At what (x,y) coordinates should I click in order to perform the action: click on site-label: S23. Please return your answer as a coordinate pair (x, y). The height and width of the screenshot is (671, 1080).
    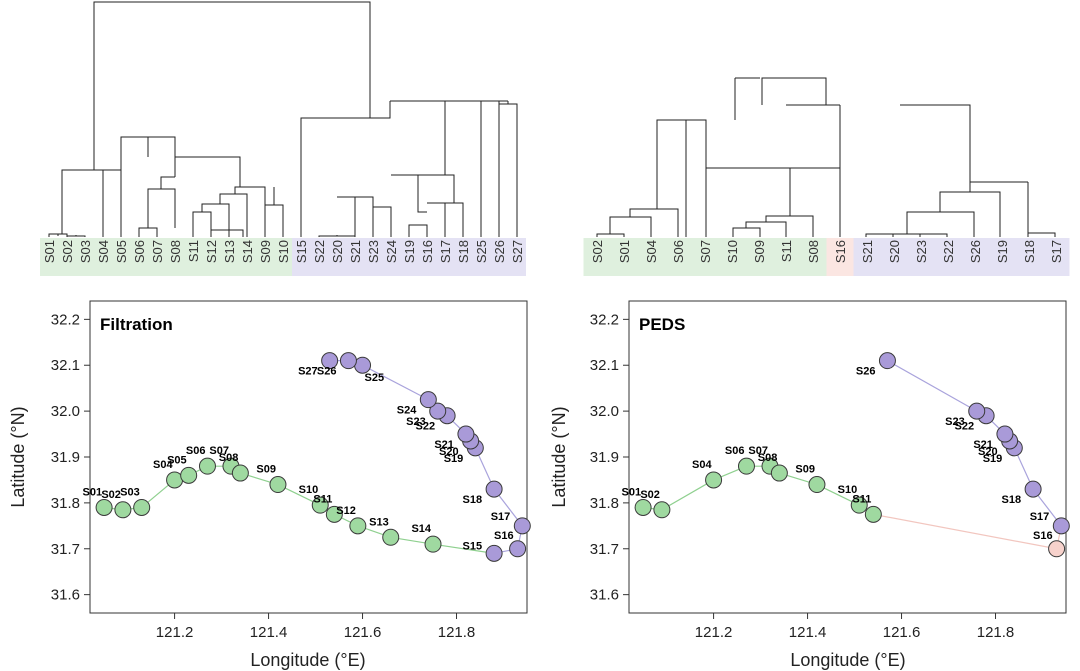
    Looking at the image, I should click on (955, 422).